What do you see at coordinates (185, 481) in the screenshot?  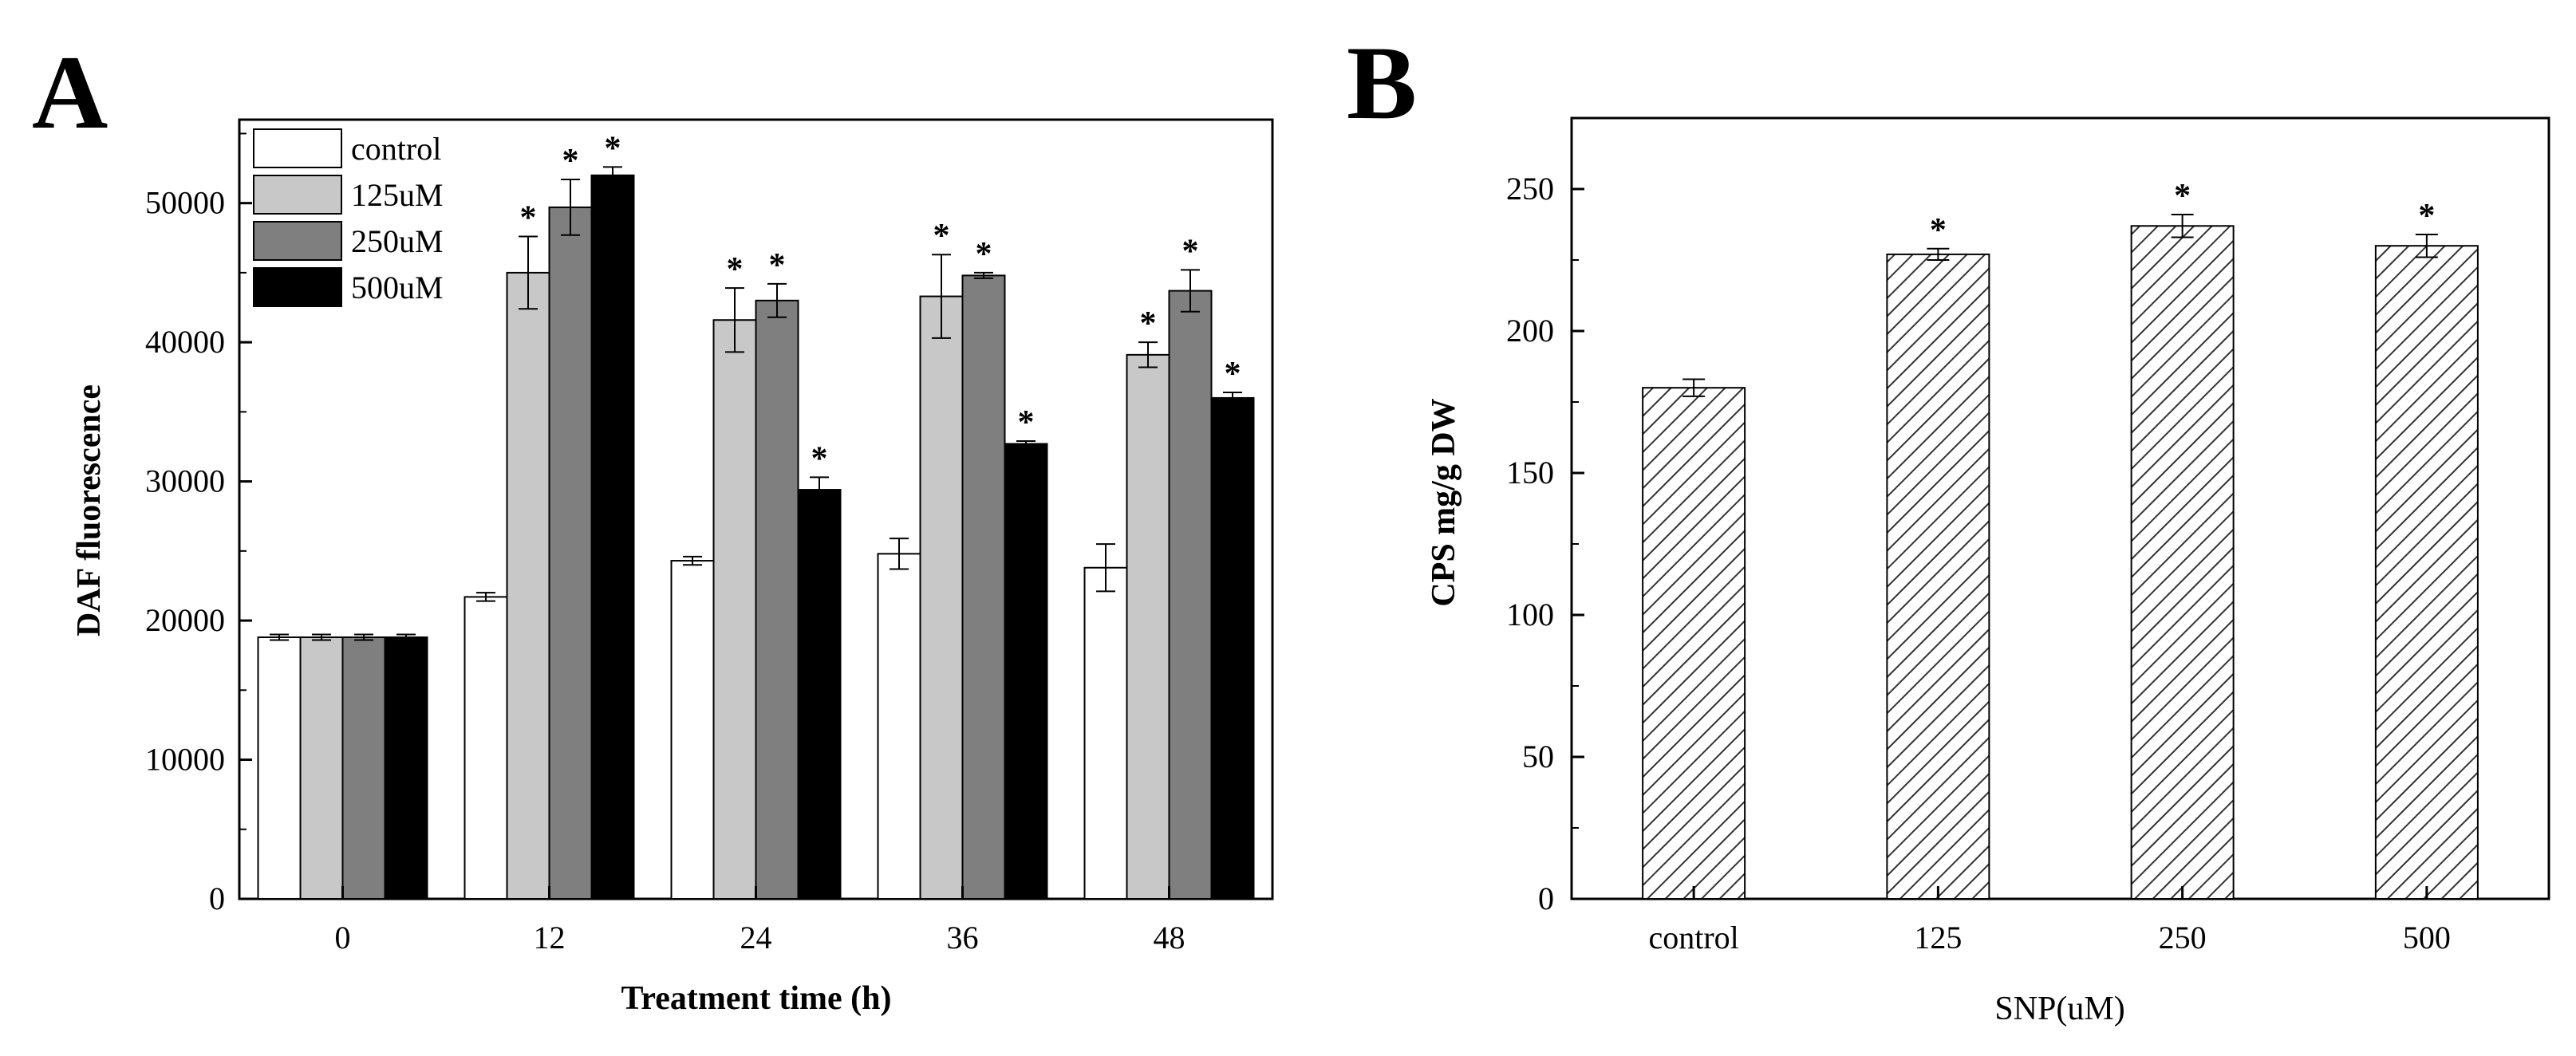 I see `y-tick-label: 30000` at bounding box center [185, 481].